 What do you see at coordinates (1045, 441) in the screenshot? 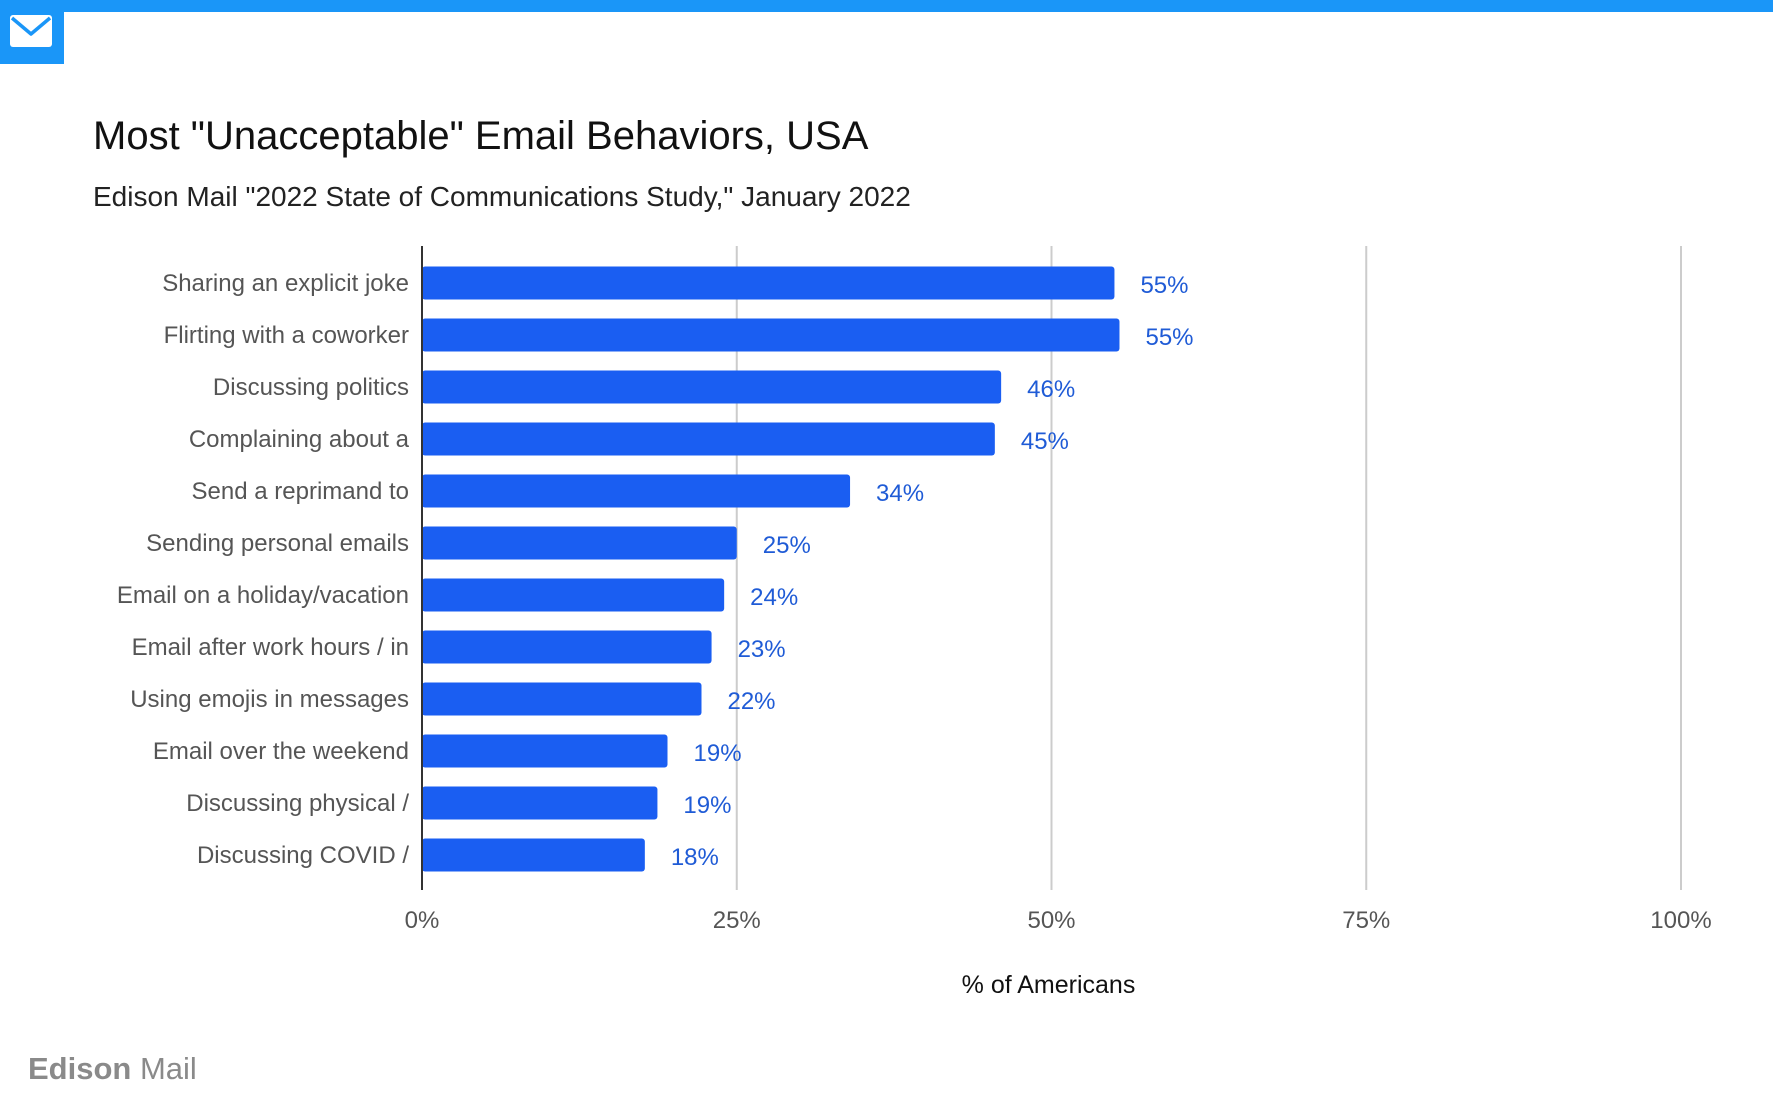
I see `data-label: 45%` at bounding box center [1045, 441].